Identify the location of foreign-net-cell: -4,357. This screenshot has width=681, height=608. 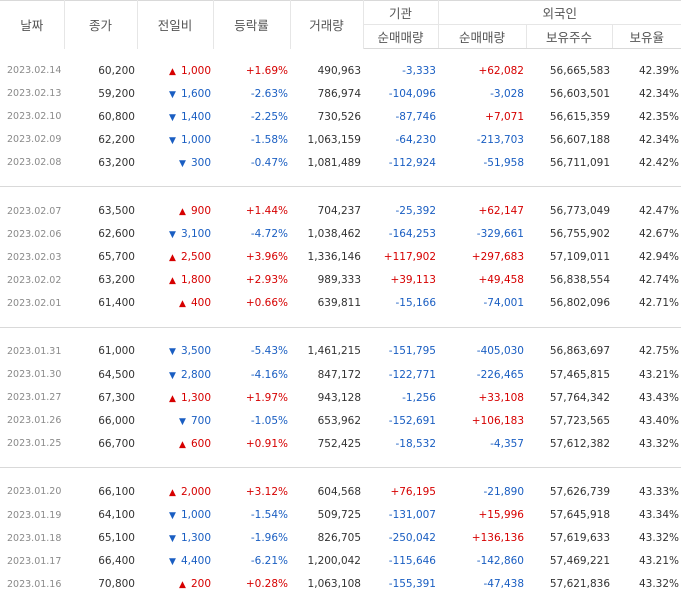
(507, 443).